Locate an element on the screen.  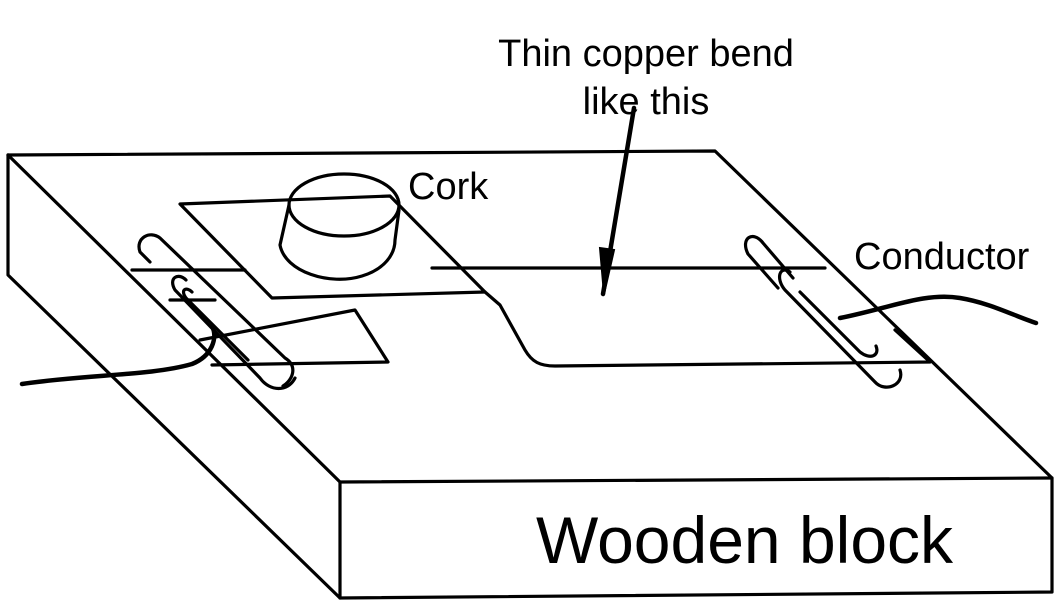
copper-label-line-2: like this is located at coordinates (646, 102).